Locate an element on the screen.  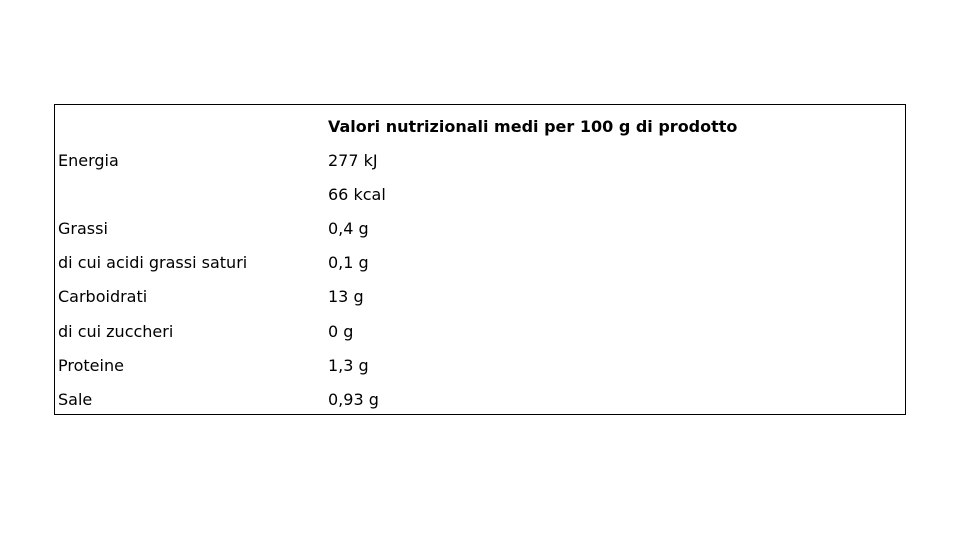
row-label: di cui zuccheri is located at coordinates (116, 331).